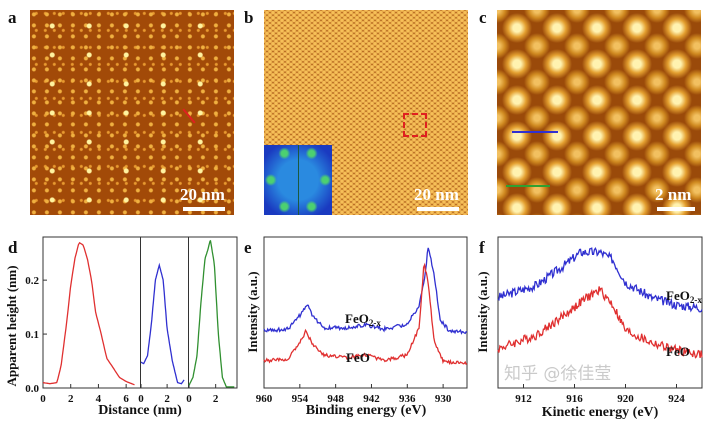 This screenshot has height=430, width=713. I want to click on x-tick-label: 960, so click(264, 399).